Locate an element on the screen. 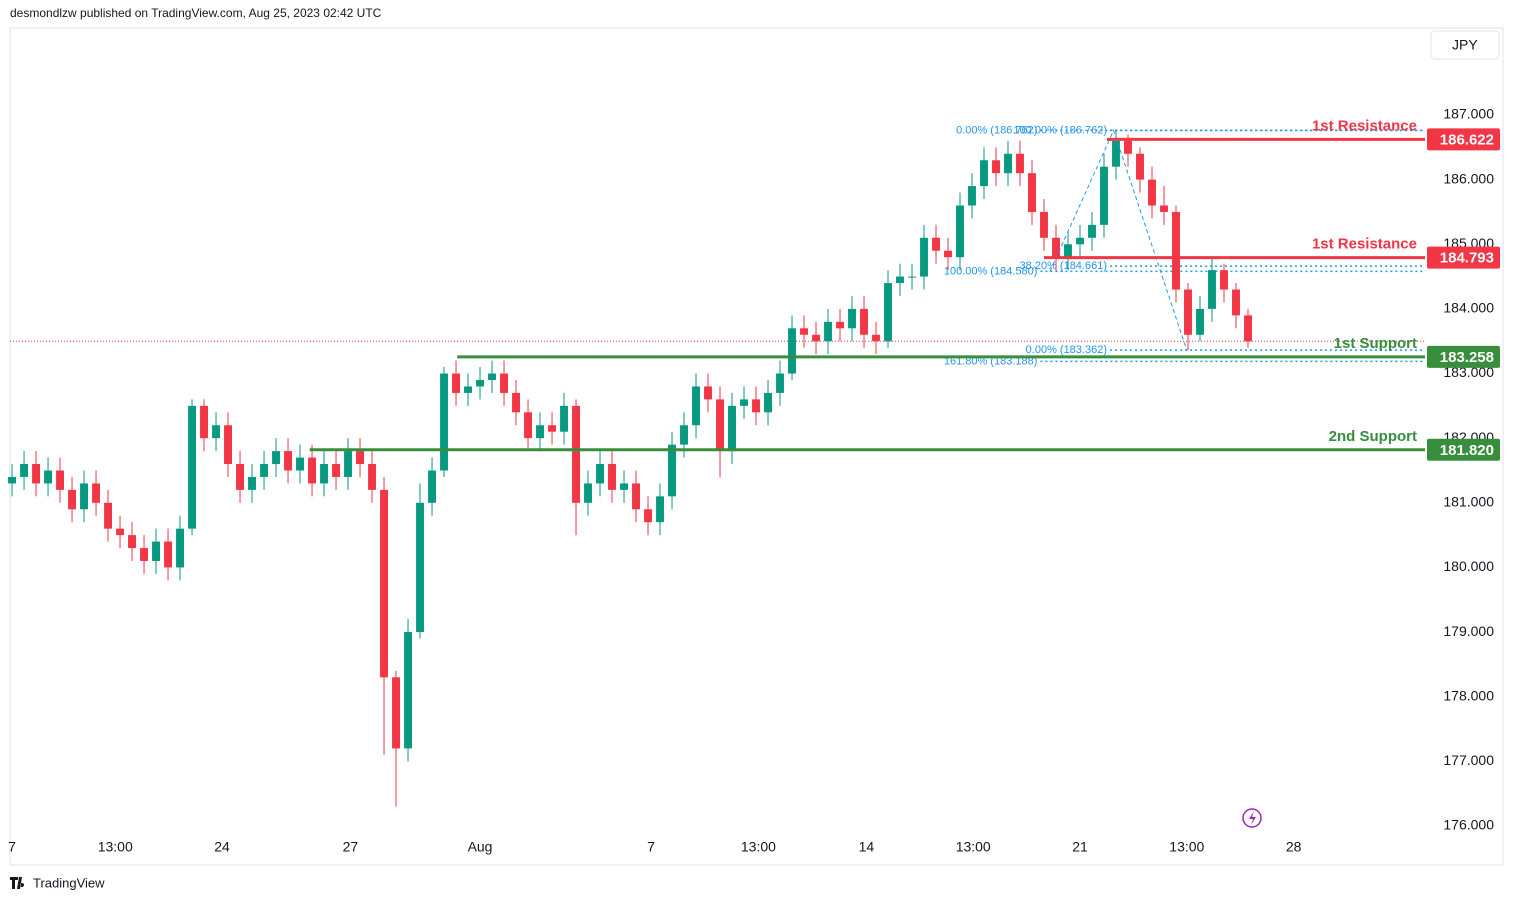 The image size is (1514, 906). fib-label: 0.00% (183.362) is located at coordinates (1066, 350).